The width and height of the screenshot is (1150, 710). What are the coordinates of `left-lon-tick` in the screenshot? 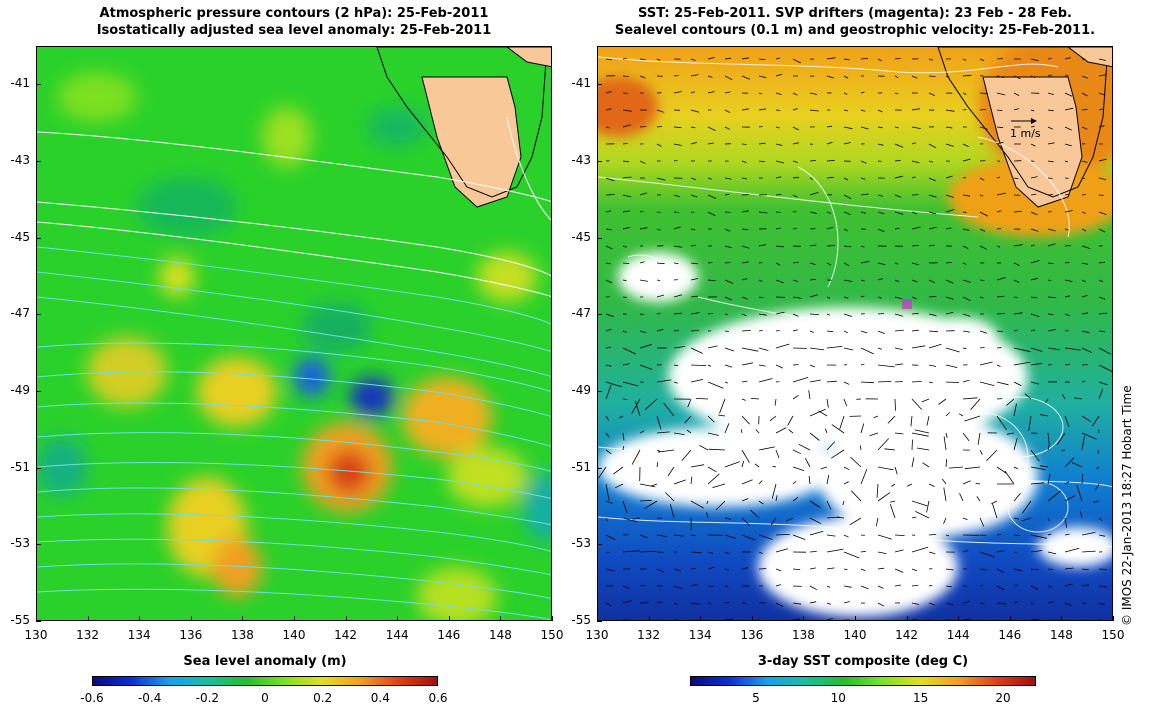 It's located at (398, 618).